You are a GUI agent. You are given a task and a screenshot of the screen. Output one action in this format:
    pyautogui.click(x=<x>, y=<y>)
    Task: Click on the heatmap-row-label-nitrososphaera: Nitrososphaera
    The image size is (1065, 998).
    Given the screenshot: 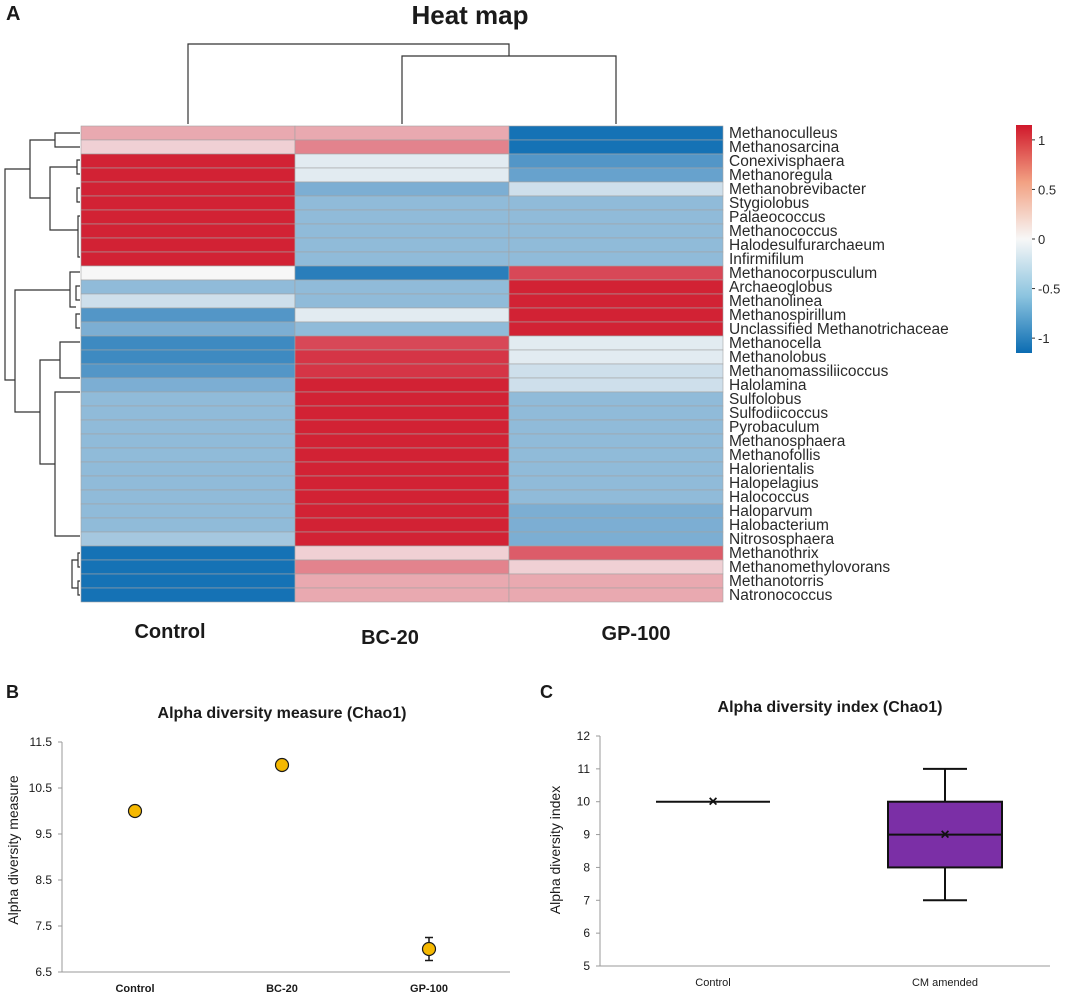 What is the action you would take?
    pyautogui.click(x=781, y=539)
    